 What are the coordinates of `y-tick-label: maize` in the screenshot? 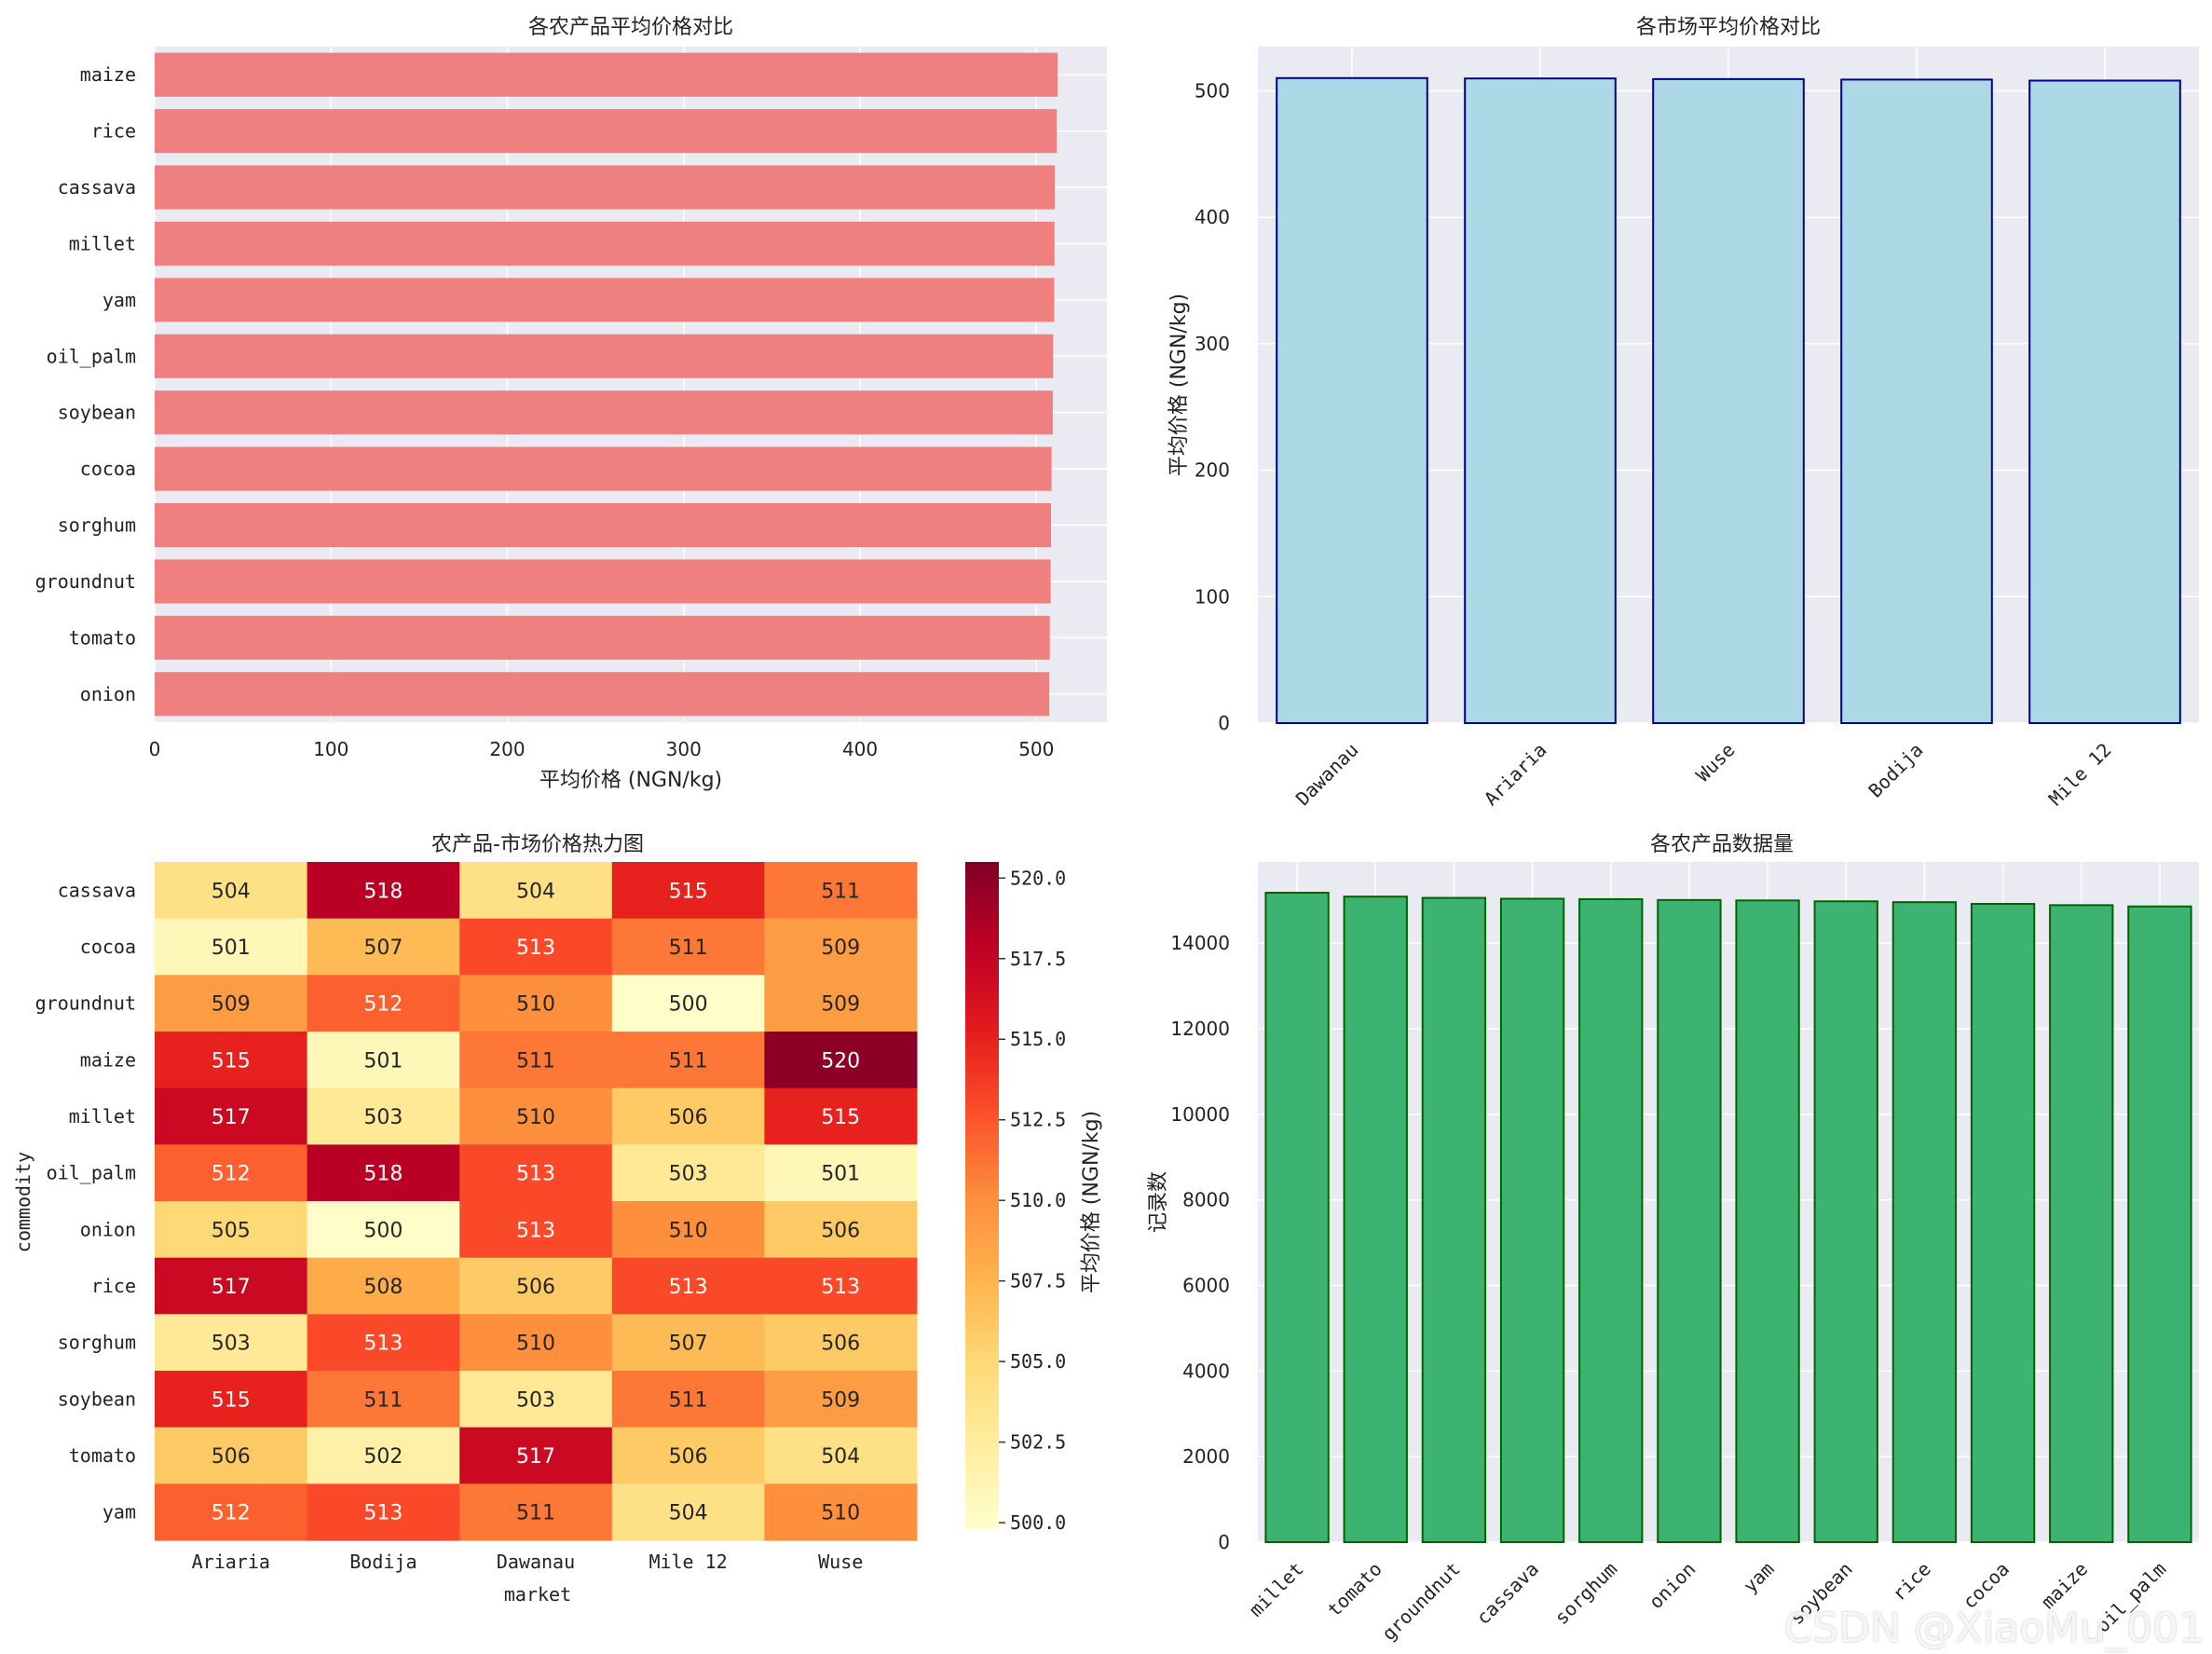 It's located at (108, 74).